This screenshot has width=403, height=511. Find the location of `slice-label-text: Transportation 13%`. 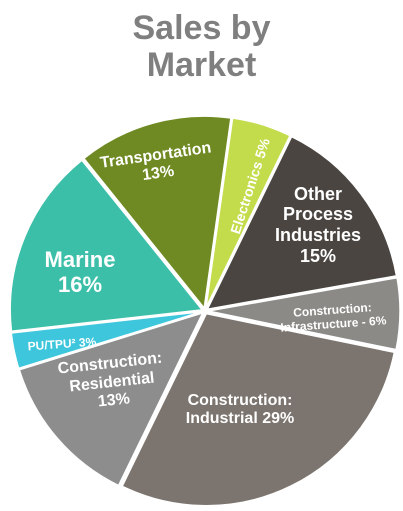

slice-label-text: Transportation 13% is located at coordinates (157, 165).